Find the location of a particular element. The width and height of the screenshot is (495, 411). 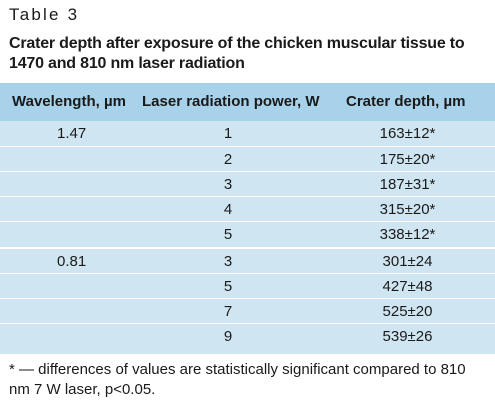

table-row: 0.81 3 301±24 is located at coordinates (247, 260).